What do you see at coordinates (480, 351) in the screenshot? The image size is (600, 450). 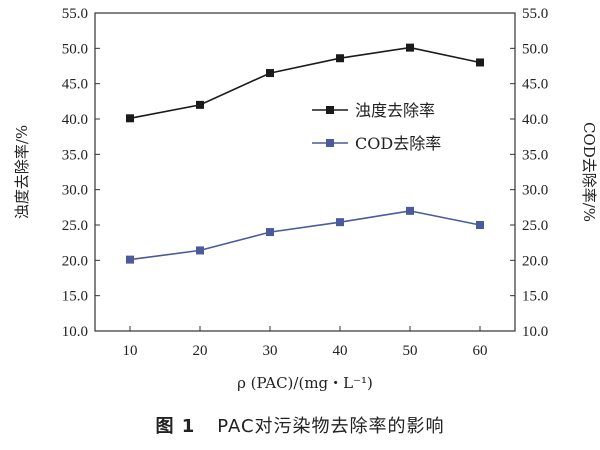 I see `x-tick-label: 60` at bounding box center [480, 351].